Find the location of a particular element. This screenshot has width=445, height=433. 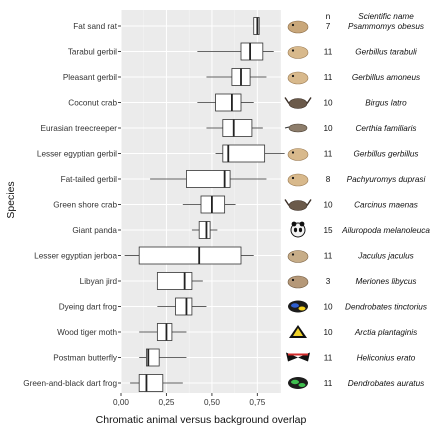

jird-photo-icon is located at coordinates (298, 282).